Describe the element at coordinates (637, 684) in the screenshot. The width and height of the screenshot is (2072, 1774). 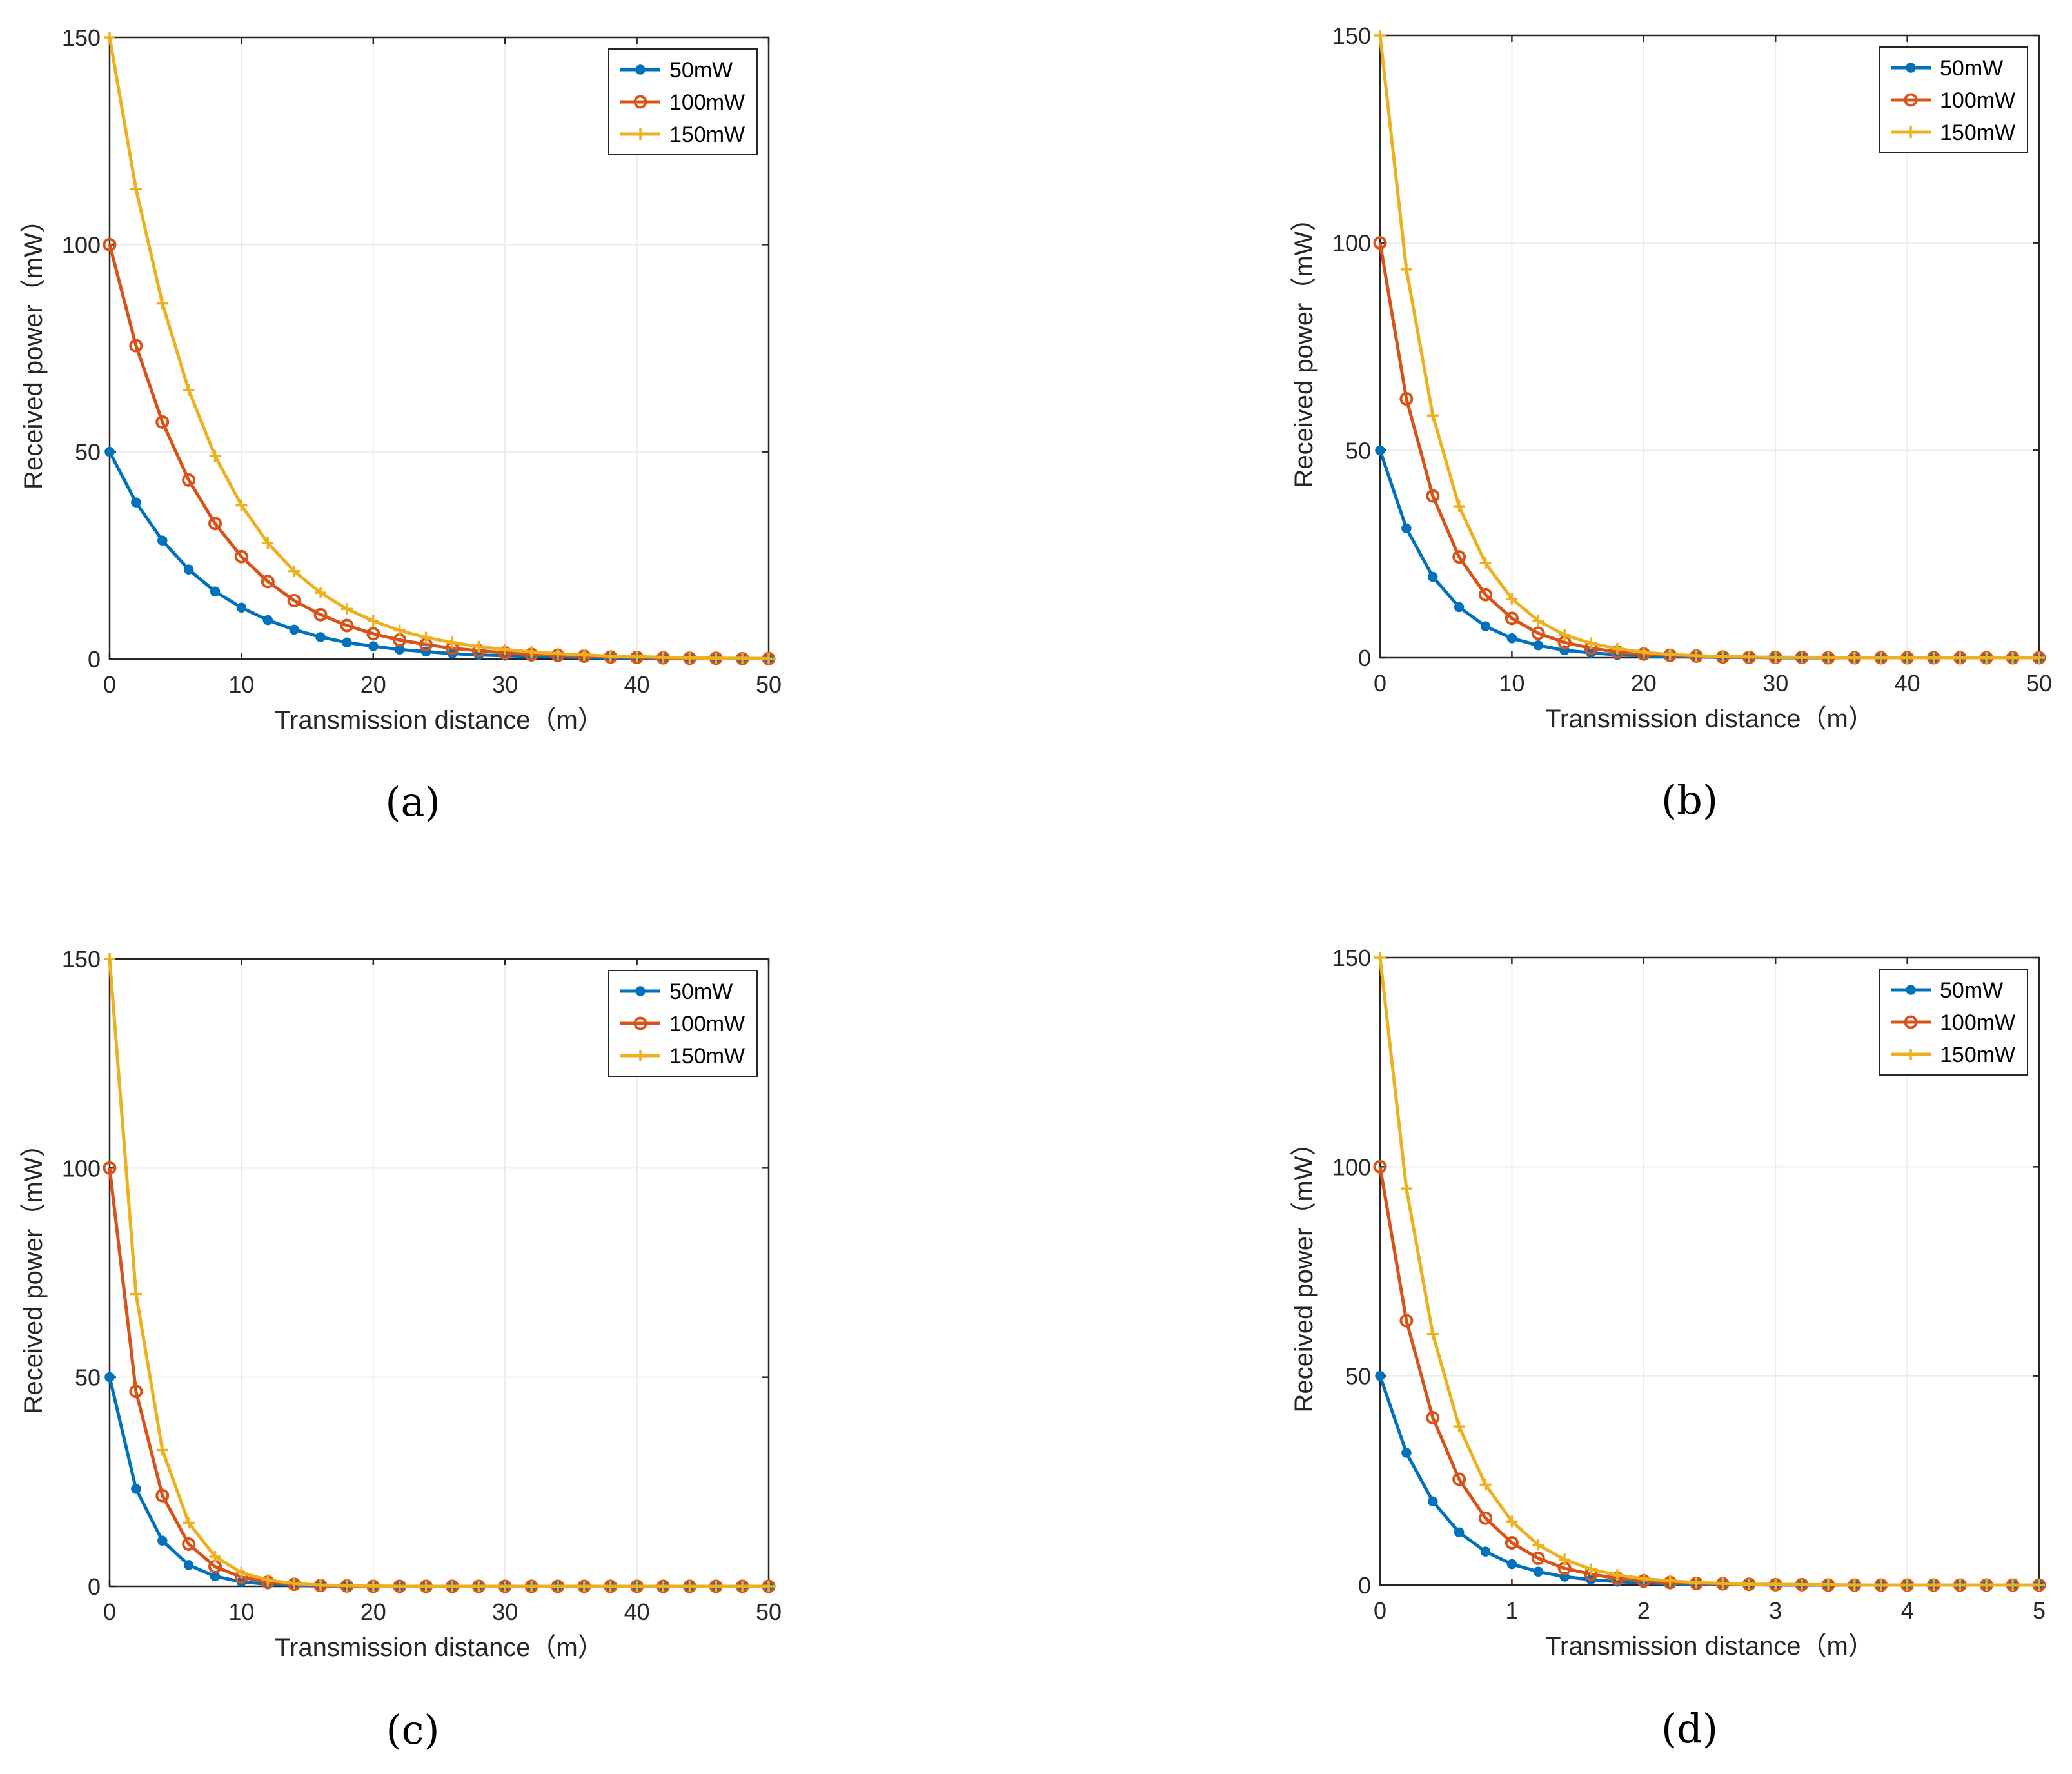
I see `x-tick-label: 40` at that location.